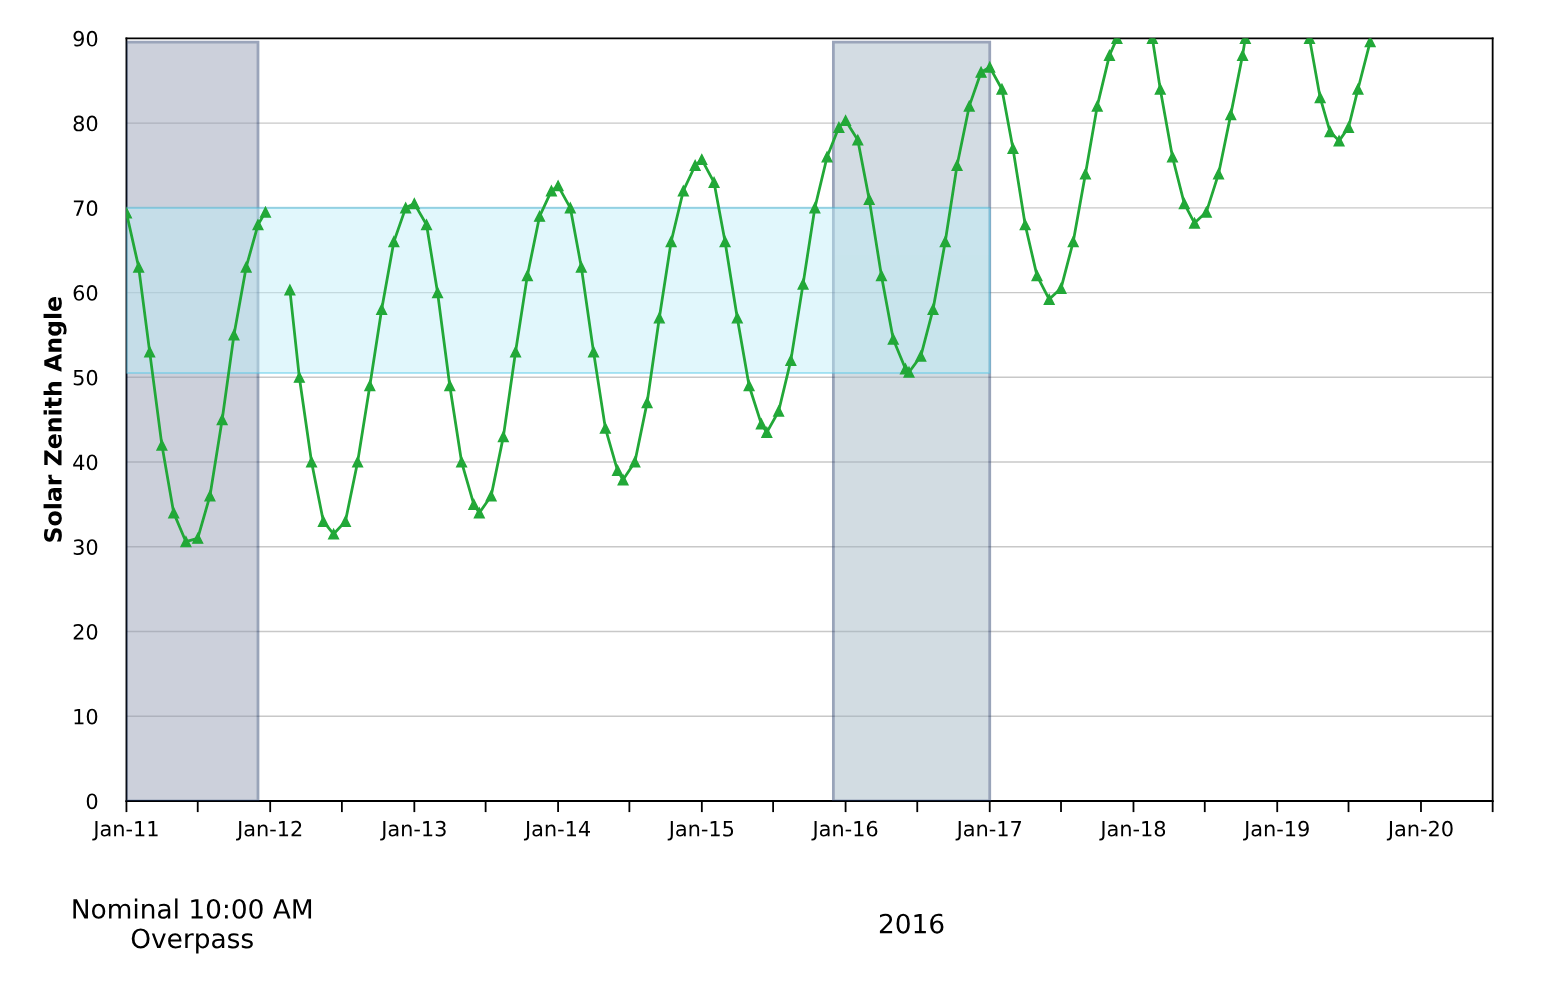 The image size is (1542, 984). What do you see at coordinates (92, 801) in the screenshot?
I see `y-tick-label: 0` at bounding box center [92, 801].